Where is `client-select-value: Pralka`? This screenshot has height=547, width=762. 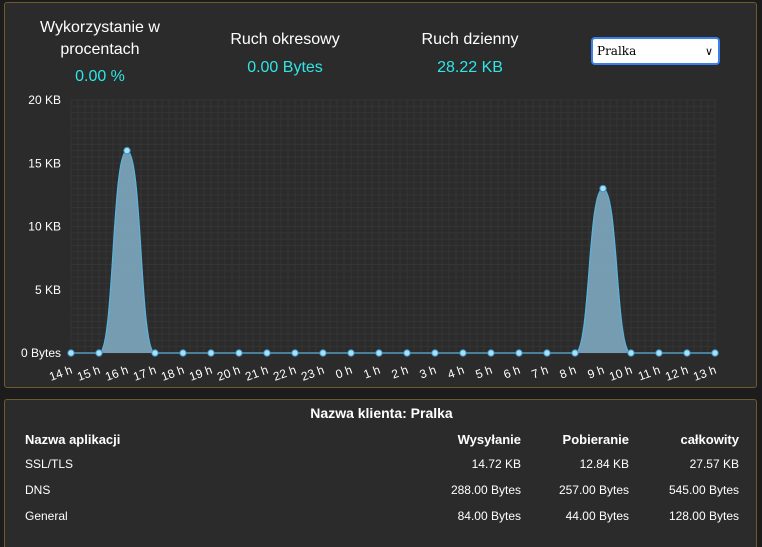
client-select-value: Pralka is located at coordinates (617, 51).